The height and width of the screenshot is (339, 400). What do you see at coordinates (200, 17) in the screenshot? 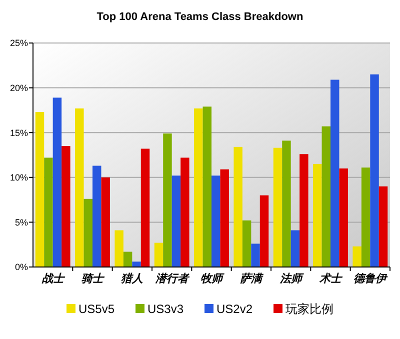
I see `chart-title: Top 100 Arena Teams Class Breakdown` at bounding box center [200, 17].